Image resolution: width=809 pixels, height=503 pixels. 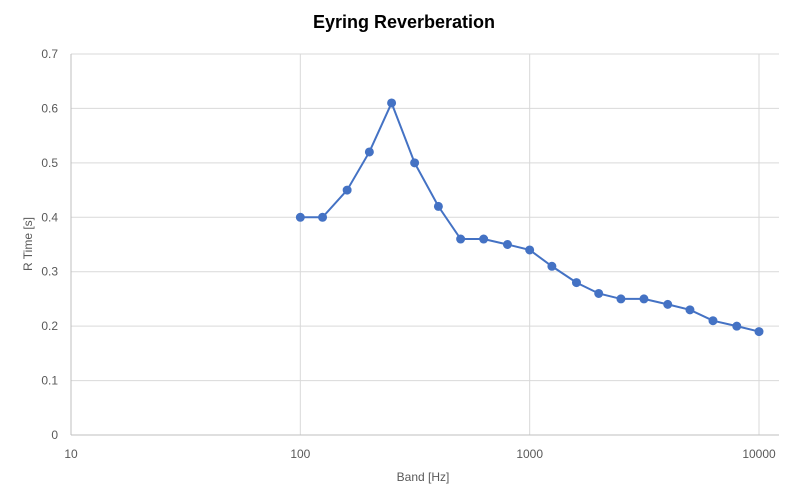 What do you see at coordinates (49, 381) in the screenshot?
I see `y-tick-label: 0.1` at bounding box center [49, 381].